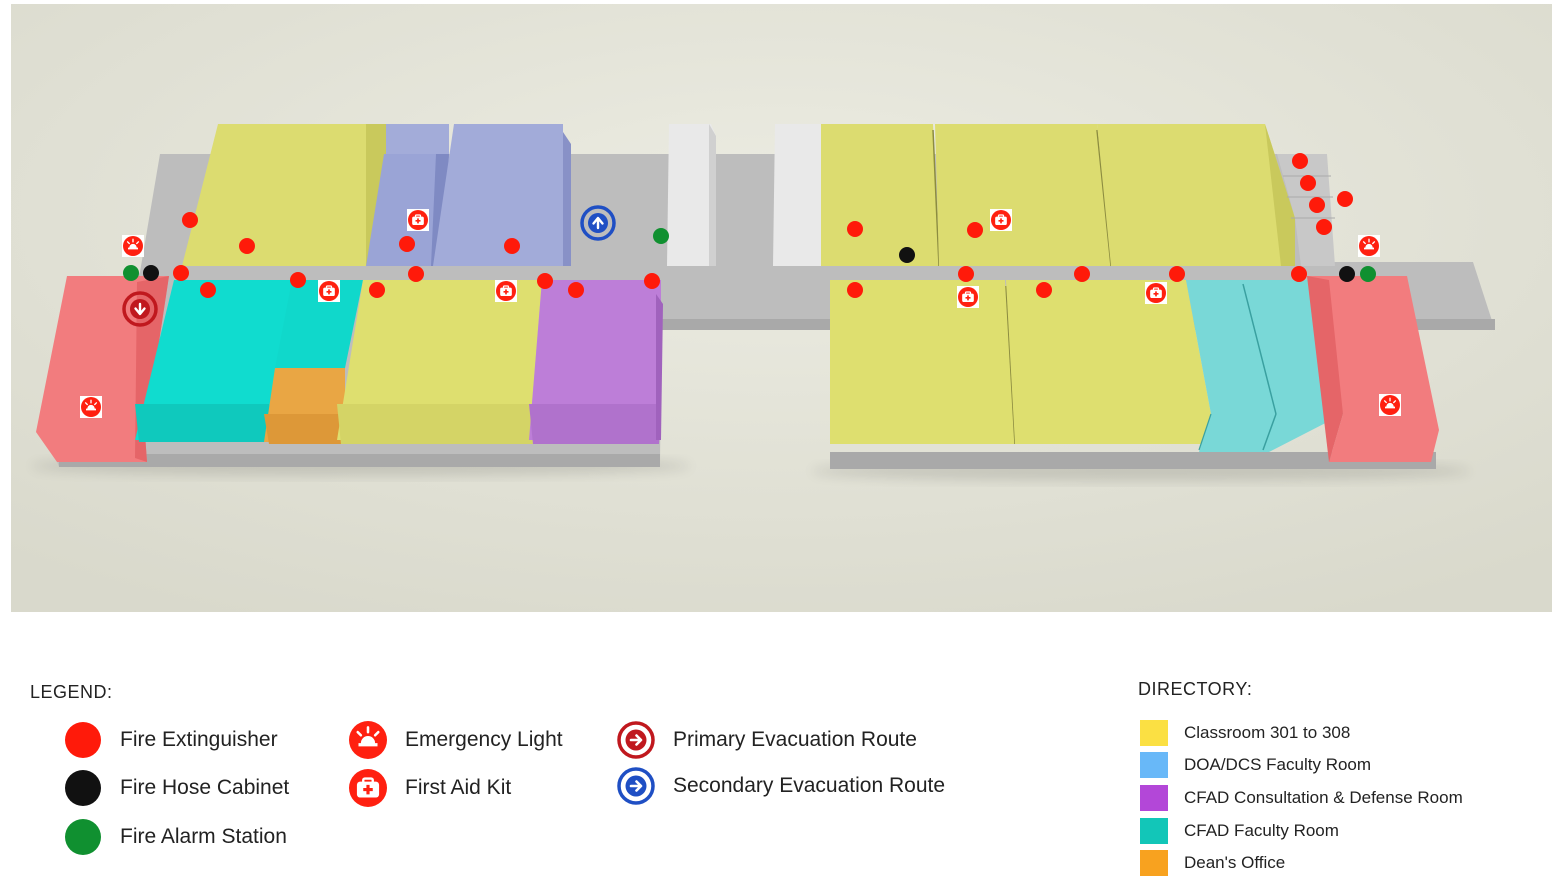  I want to click on legend-item-first-aid-kit: First Aid Kit, so click(430, 788).